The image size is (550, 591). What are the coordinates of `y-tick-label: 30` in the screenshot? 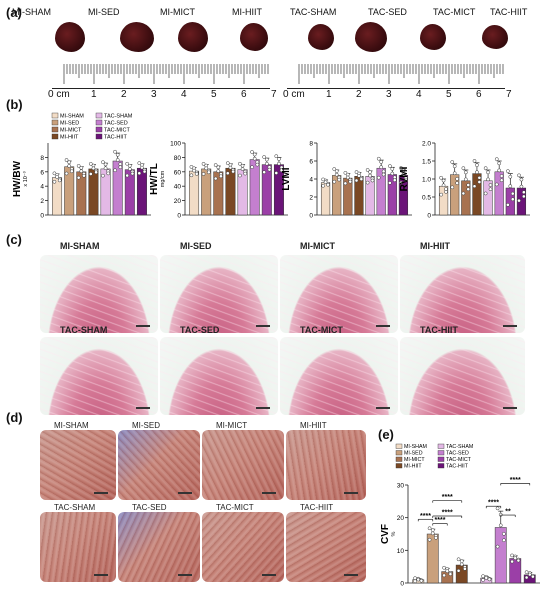 It's located at (401, 486).